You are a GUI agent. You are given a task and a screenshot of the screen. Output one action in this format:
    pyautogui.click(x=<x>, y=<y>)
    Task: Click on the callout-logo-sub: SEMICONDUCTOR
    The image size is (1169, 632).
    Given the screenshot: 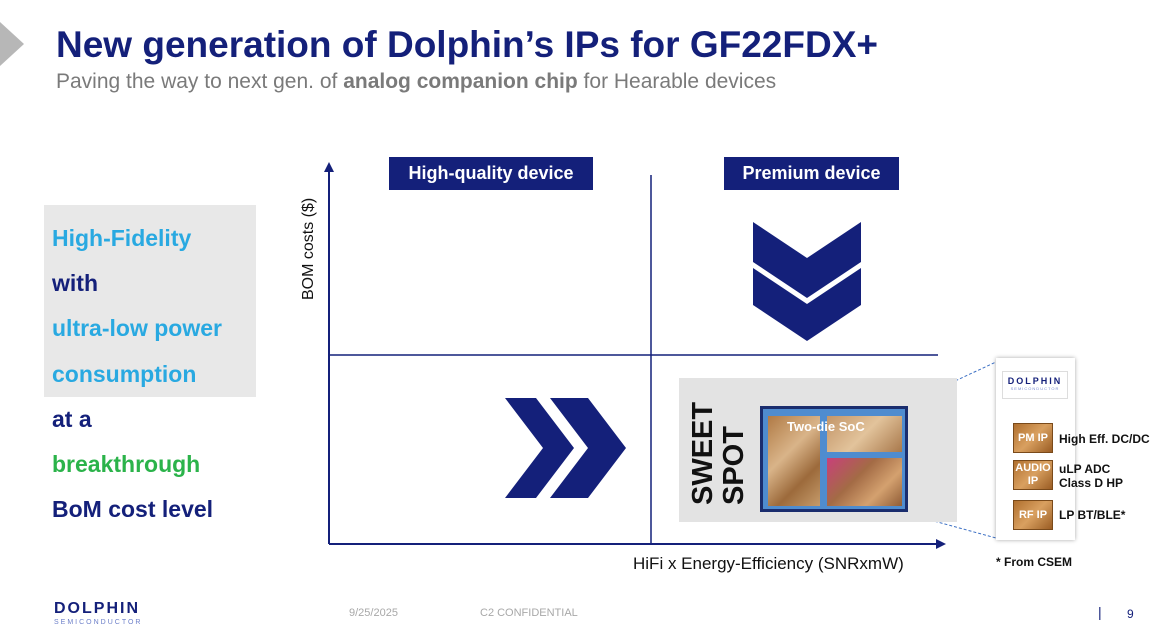 What is the action you would take?
    pyautogui.click(x=1035, y=388)
    